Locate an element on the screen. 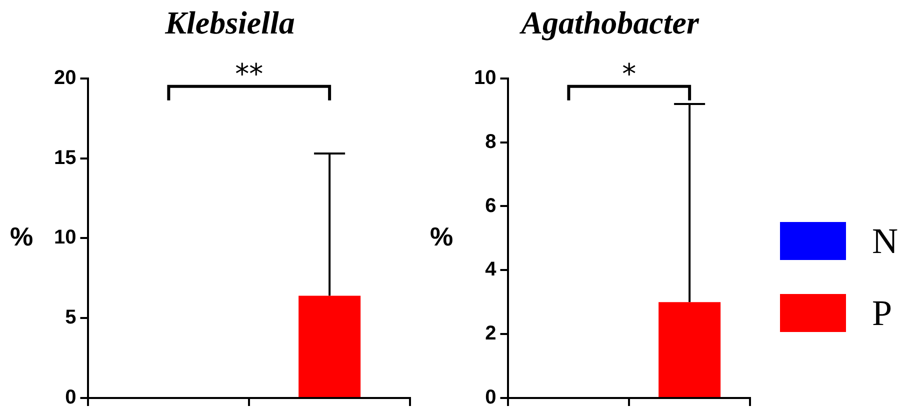 The width and height of the screenshot is (919, 414). y-tick-label: 2 is located at coordinates (490, 333).